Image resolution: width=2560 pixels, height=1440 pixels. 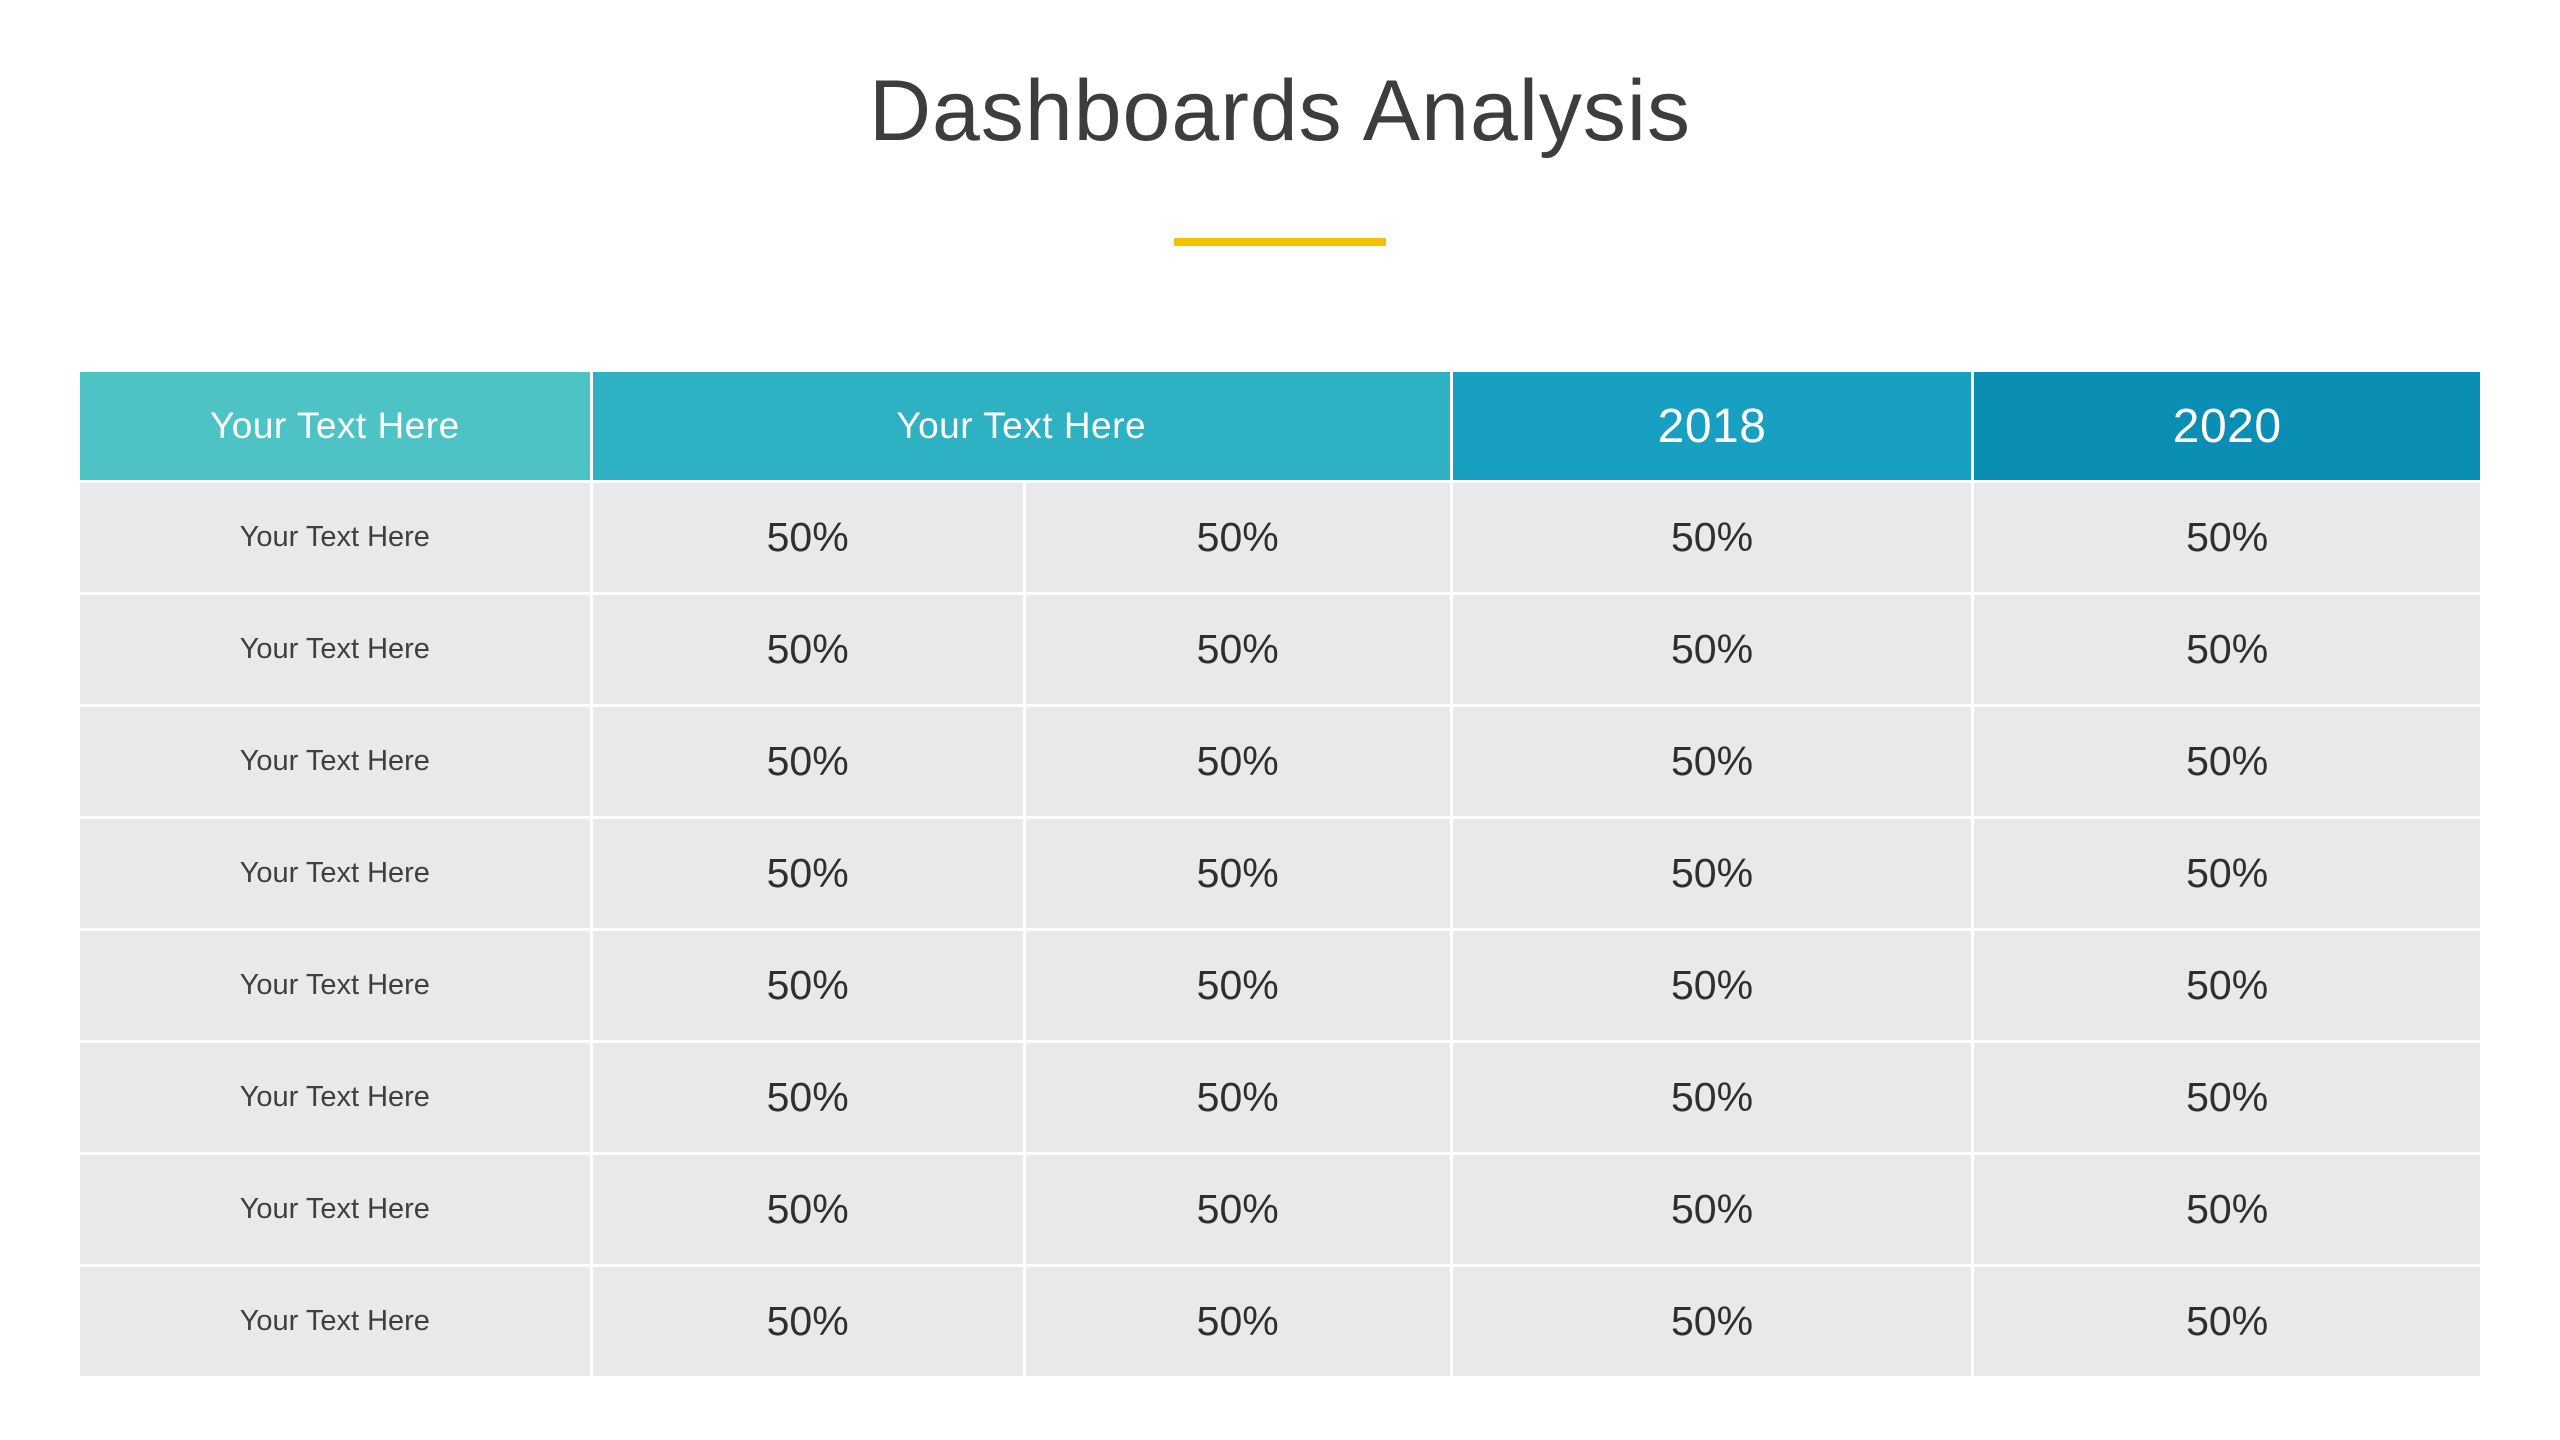 I want to click on header-cell-2020: 2020, so click(x=2227, y=426).